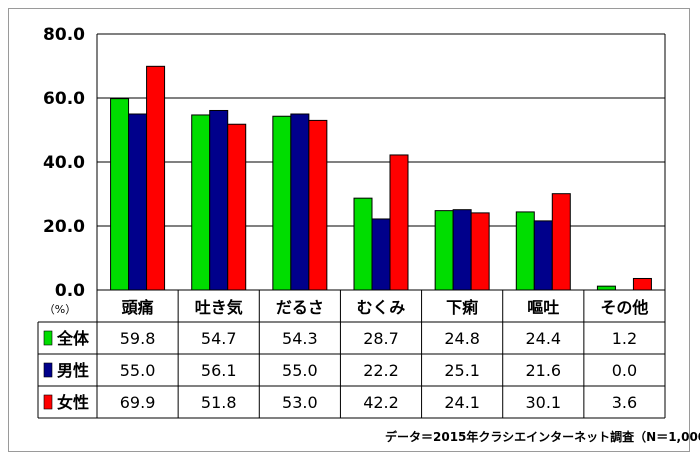 The height and width of the screenshot is (462, 700). What do you see at coordinates (606, 288) in the screenshot?
I see `bar-その他-全体` at bounding box center [606, 288].